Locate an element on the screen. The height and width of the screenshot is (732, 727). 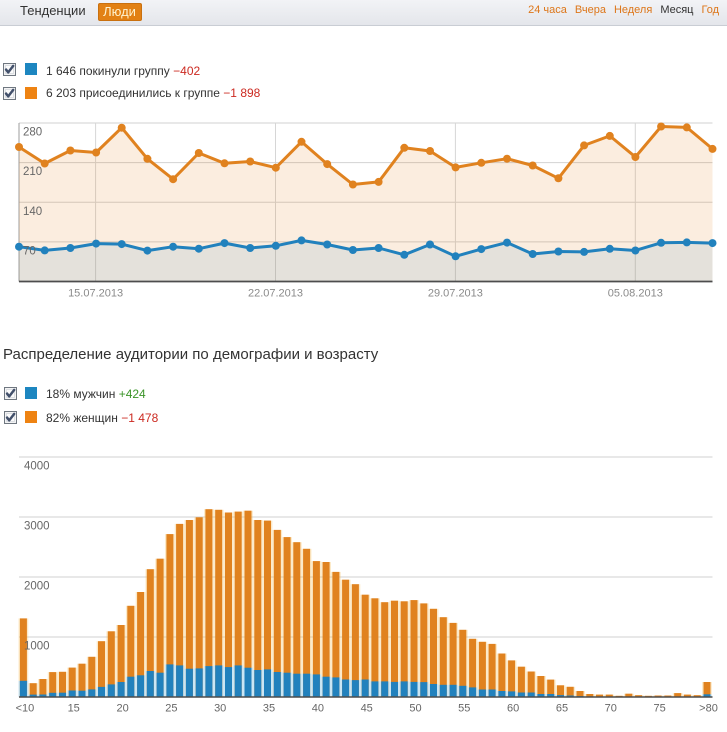
svg-text: 25 is located at coordinates (171, 709).